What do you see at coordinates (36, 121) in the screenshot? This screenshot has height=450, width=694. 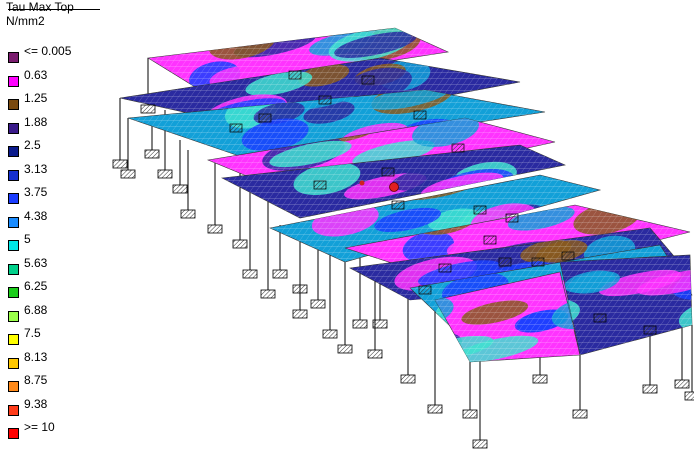 I see `legend-label: 1.88` at bounding box center [36, 121].